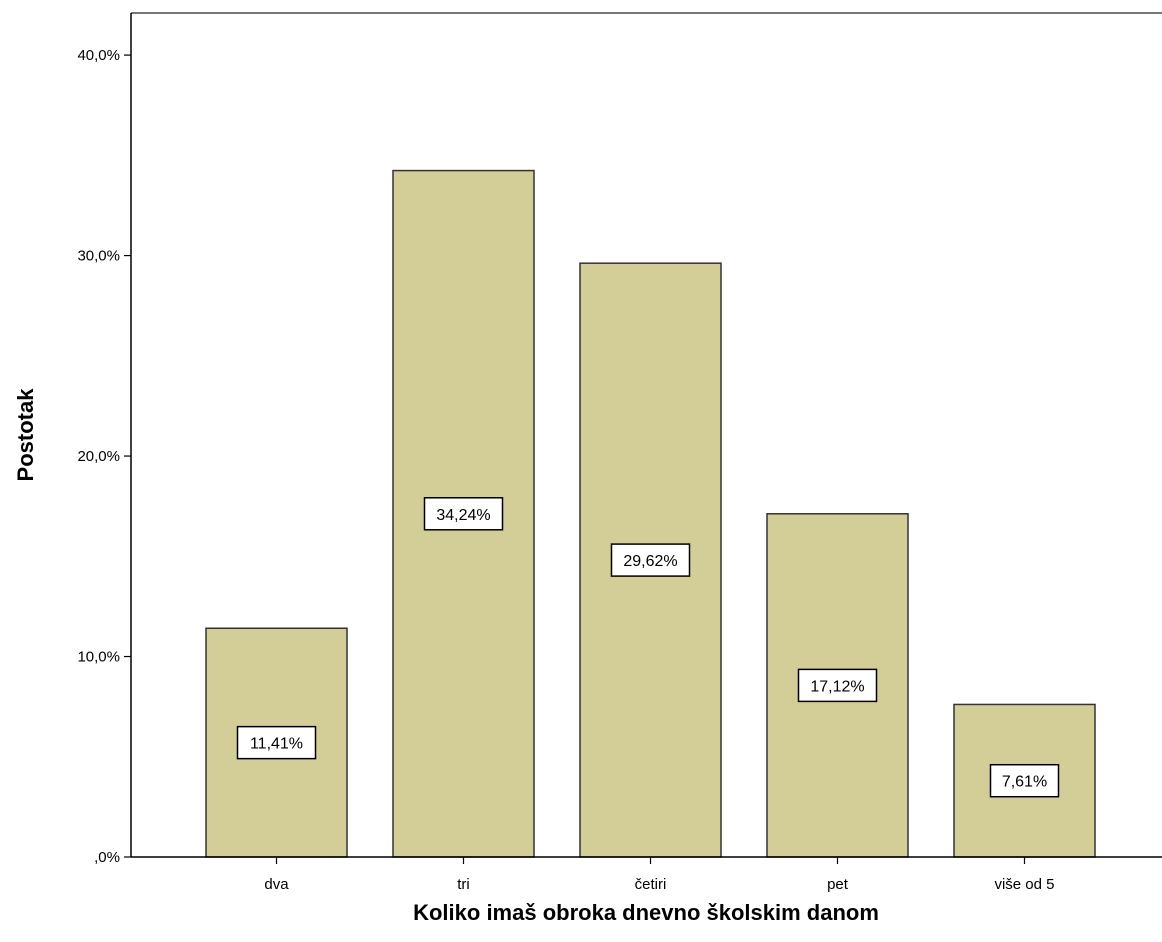  Describe the element at coordinates (838, 884) in the screenshot. I see `x-tick-label-3: pet` at that location.